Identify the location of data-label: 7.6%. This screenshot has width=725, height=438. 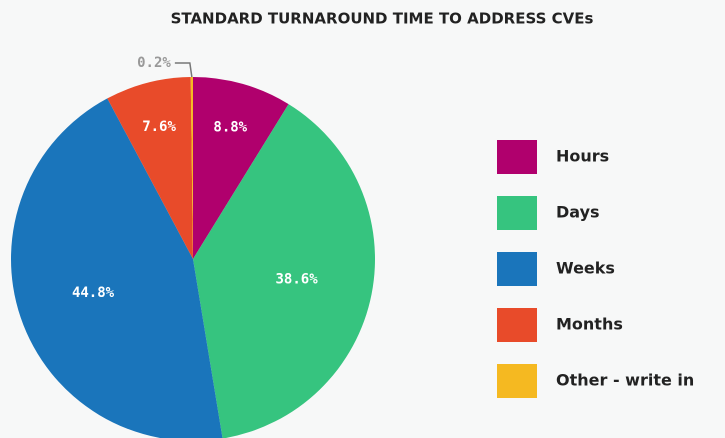
(159, 127).